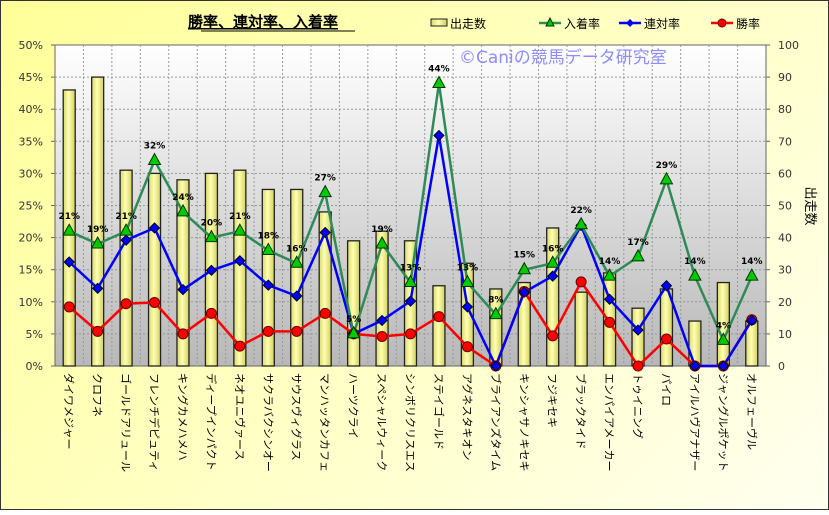 This screenshot has width=829, height=515. I want to click on place-rate-label: 16%, so click(297, 249).